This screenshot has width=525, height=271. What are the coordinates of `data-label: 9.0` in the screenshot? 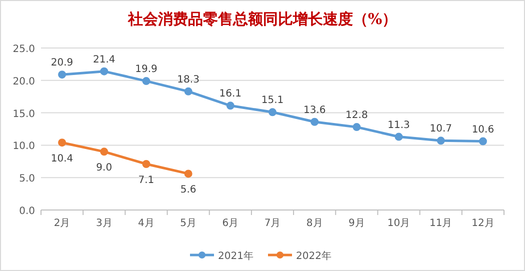 It's located at (104, 168).